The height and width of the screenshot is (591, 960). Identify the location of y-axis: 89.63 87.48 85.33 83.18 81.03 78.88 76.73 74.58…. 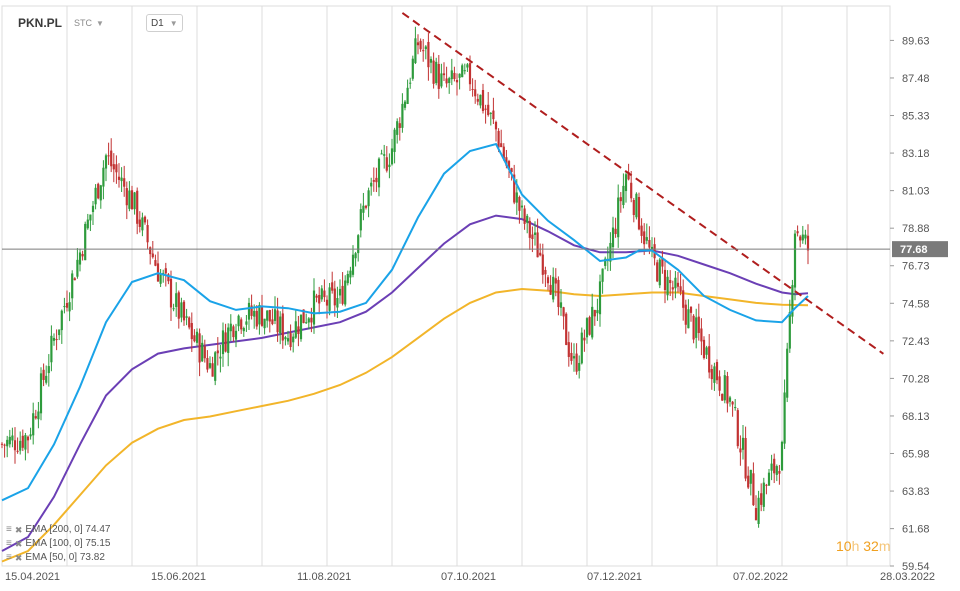
(910, 304).